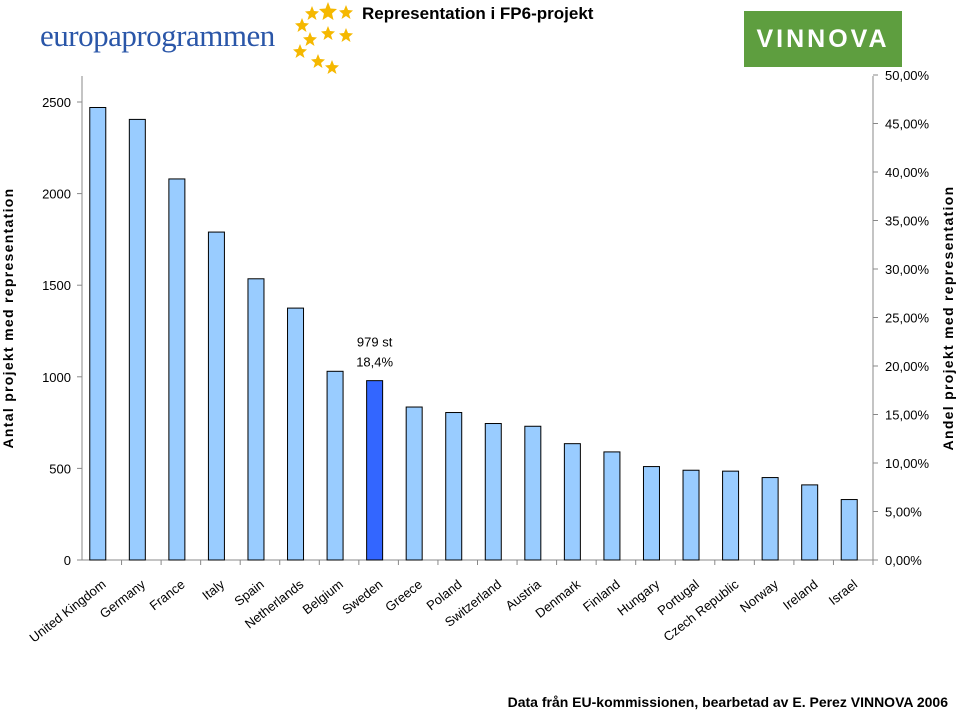 This screenshot has height=712, width=960. Describe the element at coordinates (907, 124) in the screenshot. I see `y2-tick-label: 45,00%` at that location.